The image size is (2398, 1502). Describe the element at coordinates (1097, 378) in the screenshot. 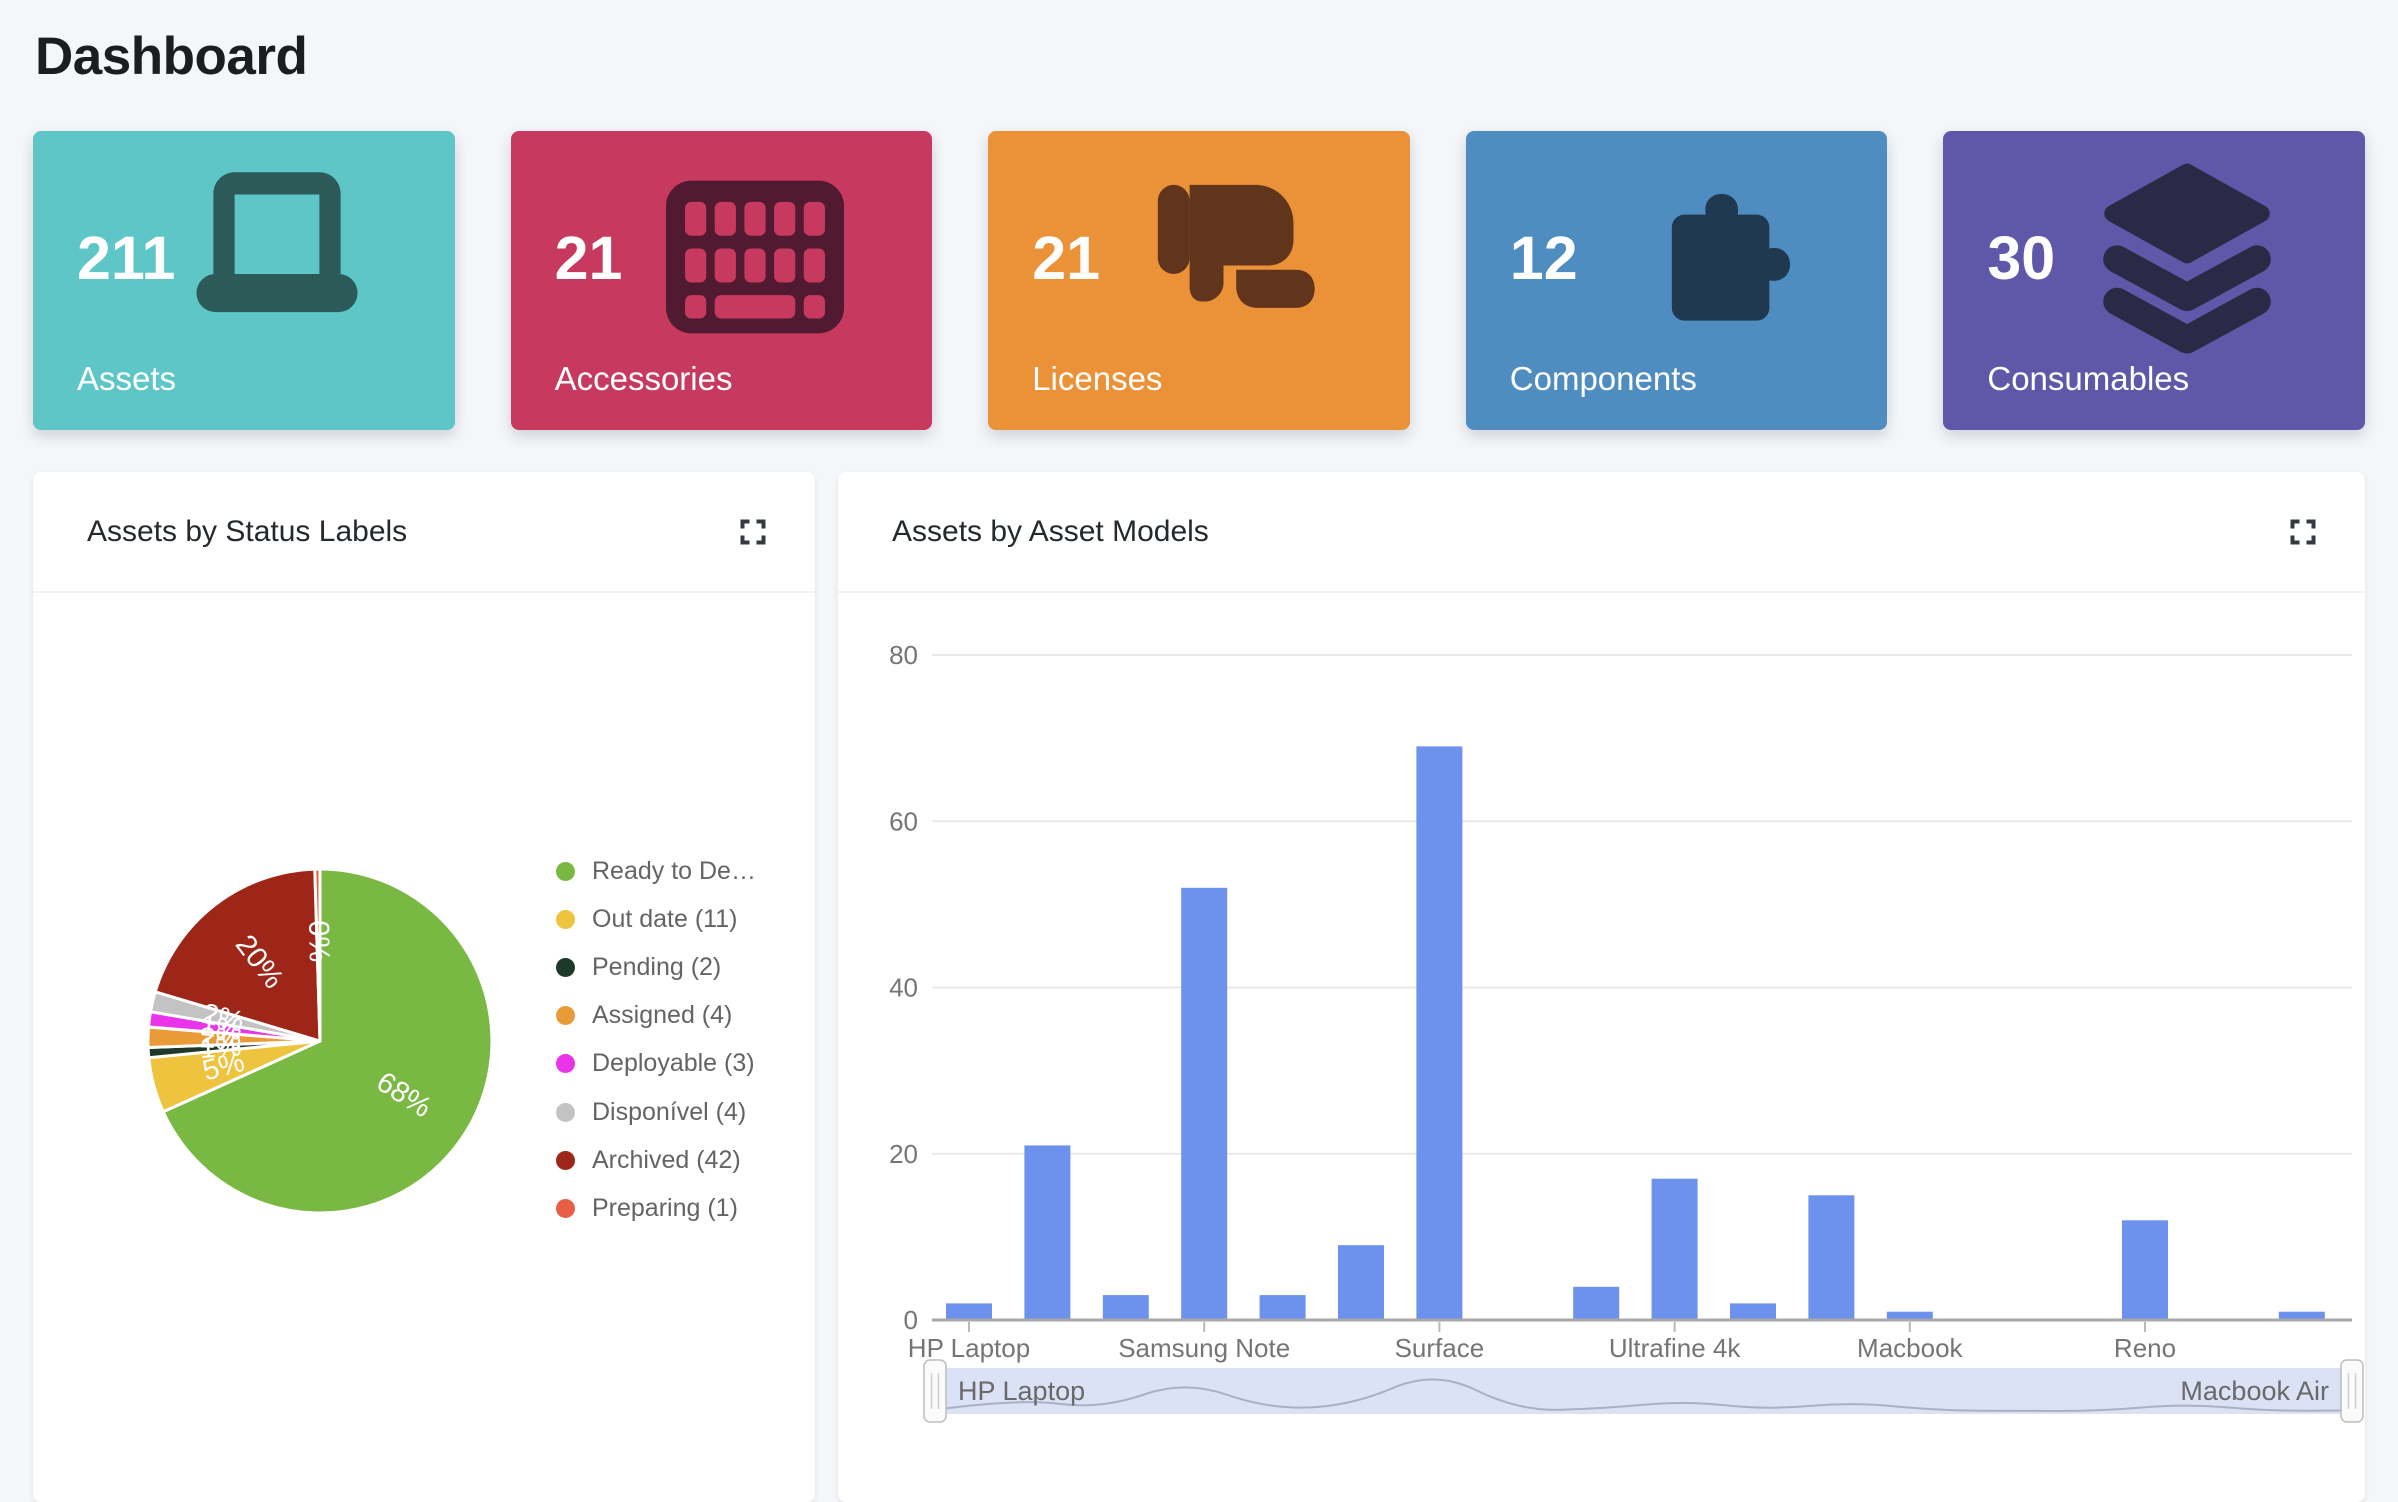

I see `licenses-card-label: Licenses` at that location.